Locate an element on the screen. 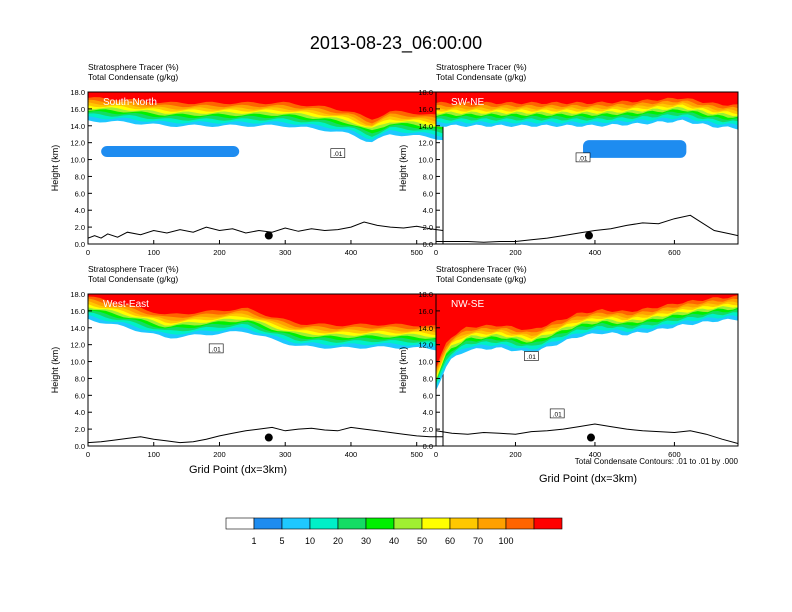  colorbar-tick-label: 100 is located at coordinates (505, 541).